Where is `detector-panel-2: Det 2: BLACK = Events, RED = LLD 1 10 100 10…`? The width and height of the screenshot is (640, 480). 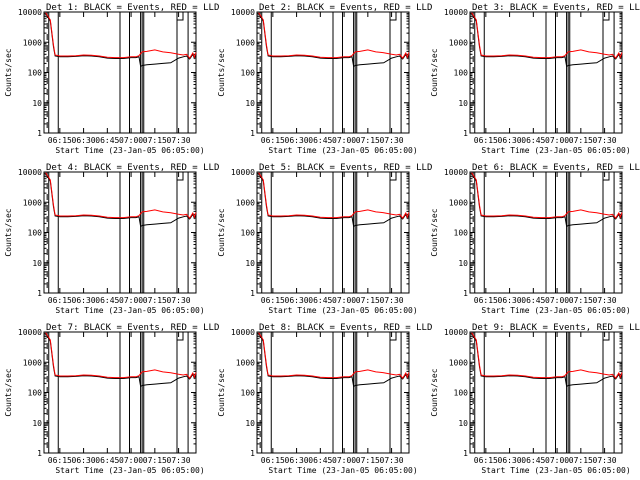 detector-panel-2: Det 2: BLACK = Events, RED = LLD 1 10 100 10… is located at coordinates (324, 79).